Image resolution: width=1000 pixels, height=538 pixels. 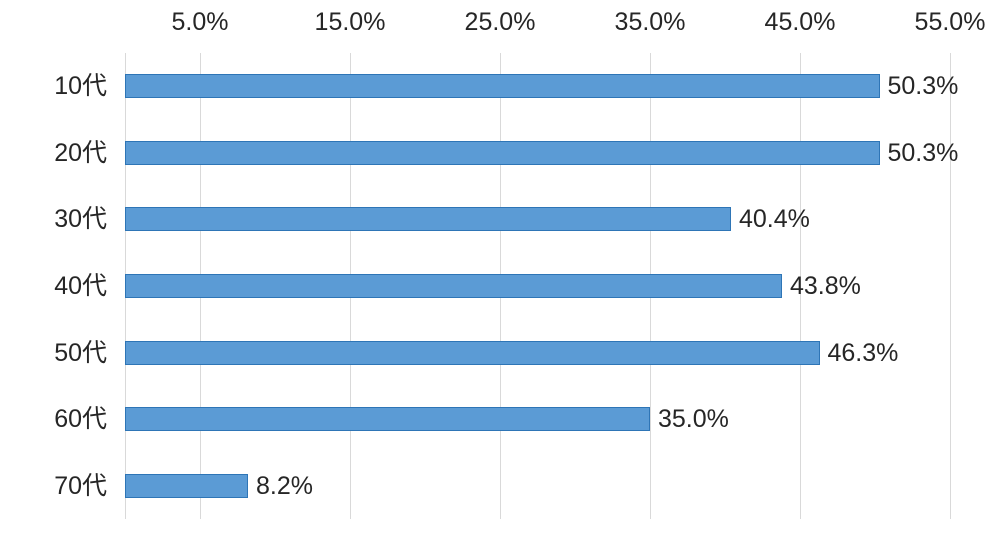 I want to click on category-label: 40代, so click(x=80, y=286).